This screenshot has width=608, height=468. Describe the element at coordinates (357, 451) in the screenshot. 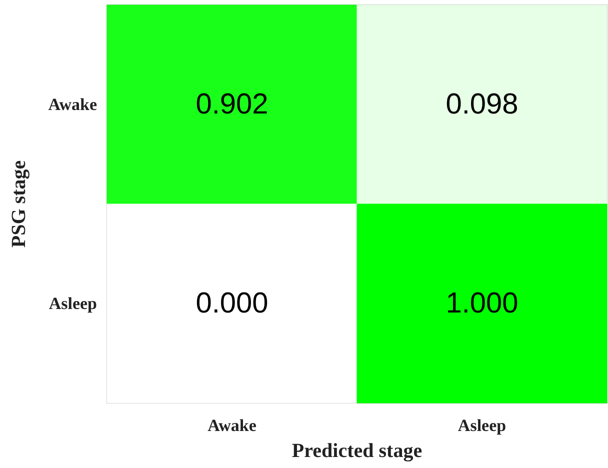

I see `x-axis-title: Predicted stage` at that location.